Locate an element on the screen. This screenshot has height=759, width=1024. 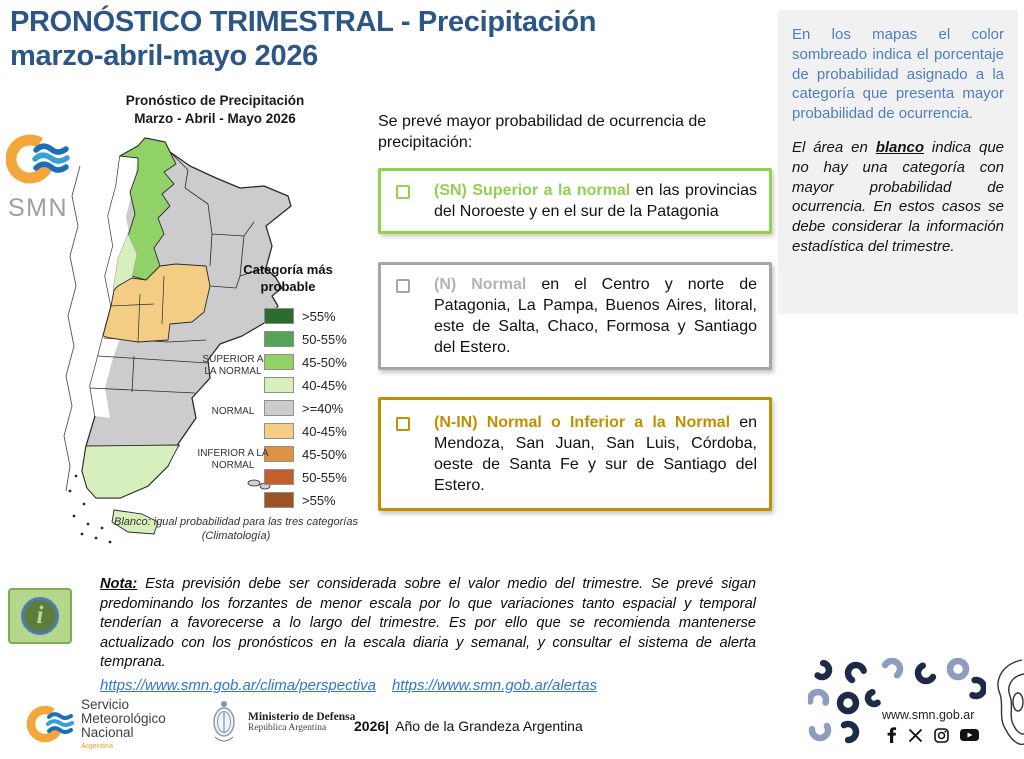
legend-title: Categoría más probable is located at coordinates (288, 278).